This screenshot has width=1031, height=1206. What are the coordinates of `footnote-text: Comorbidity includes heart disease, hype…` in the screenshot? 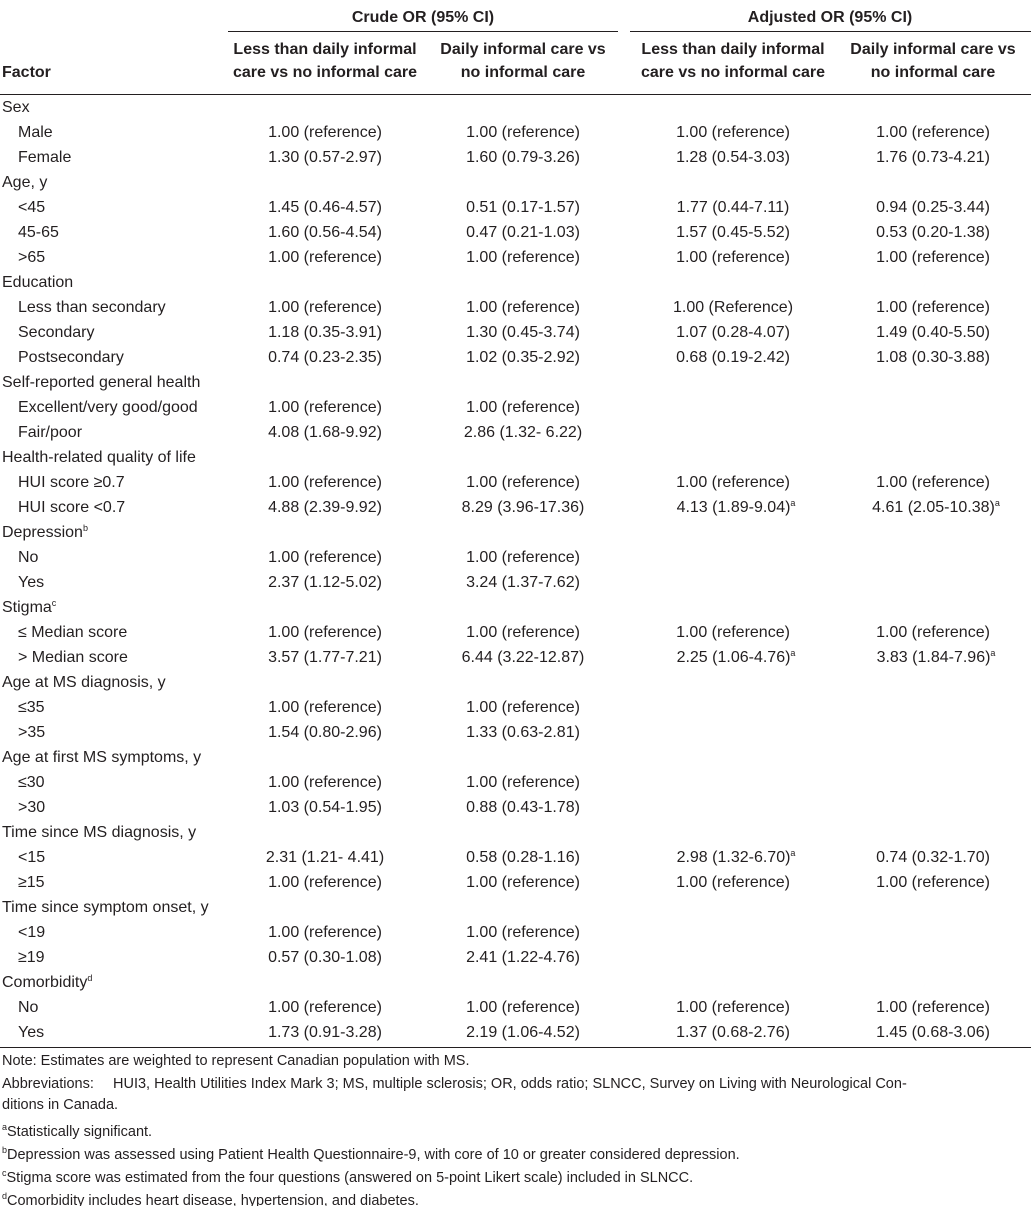 It's located at (213, 1199).